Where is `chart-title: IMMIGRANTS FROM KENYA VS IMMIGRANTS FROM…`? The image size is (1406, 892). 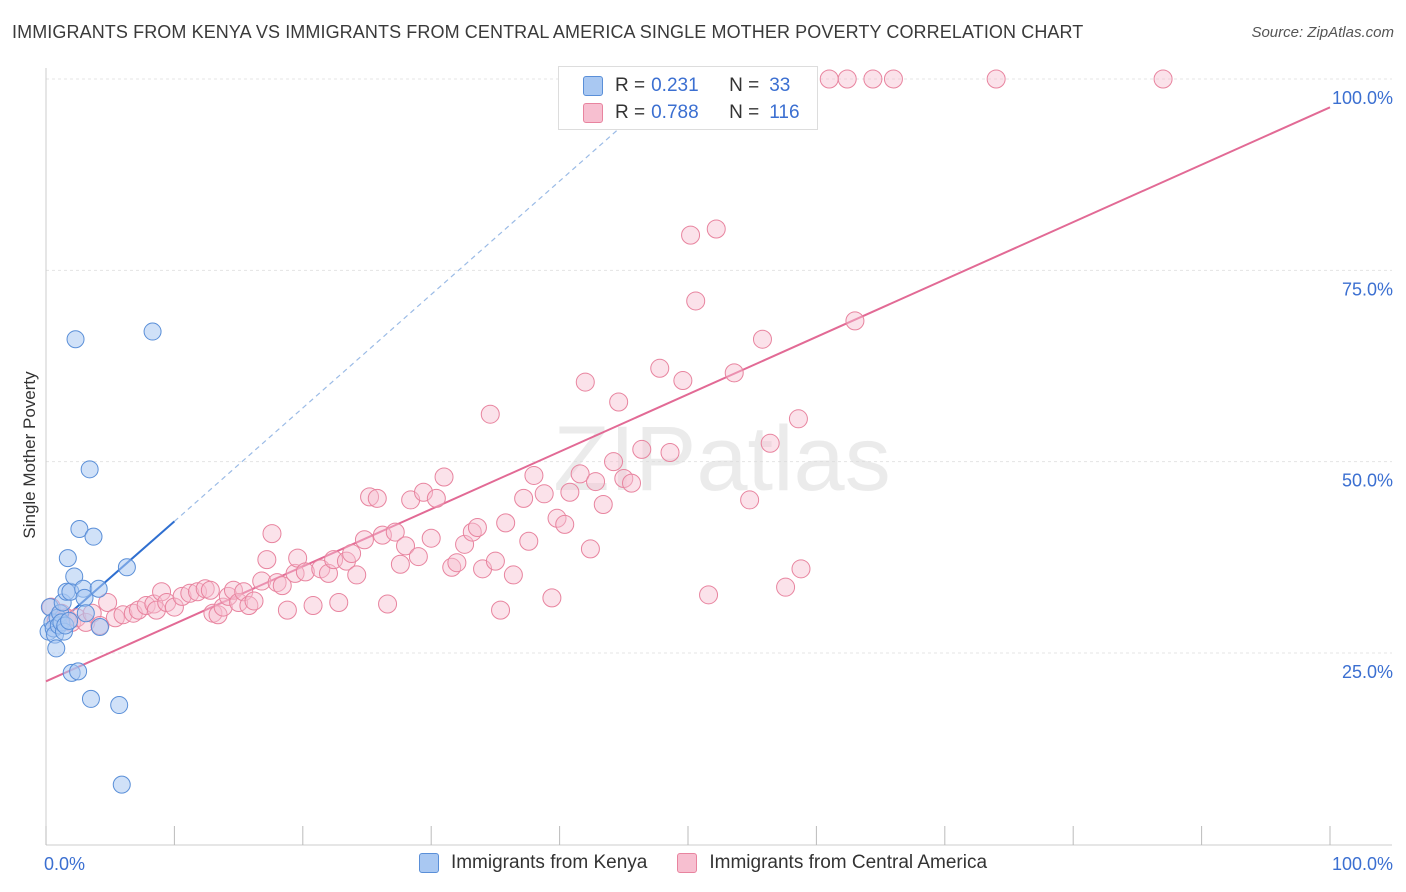 chart-title: IMMIGRANTS FROM KENYA VS IMMIGRANTS FROM… is located at coordinates (548, 32).